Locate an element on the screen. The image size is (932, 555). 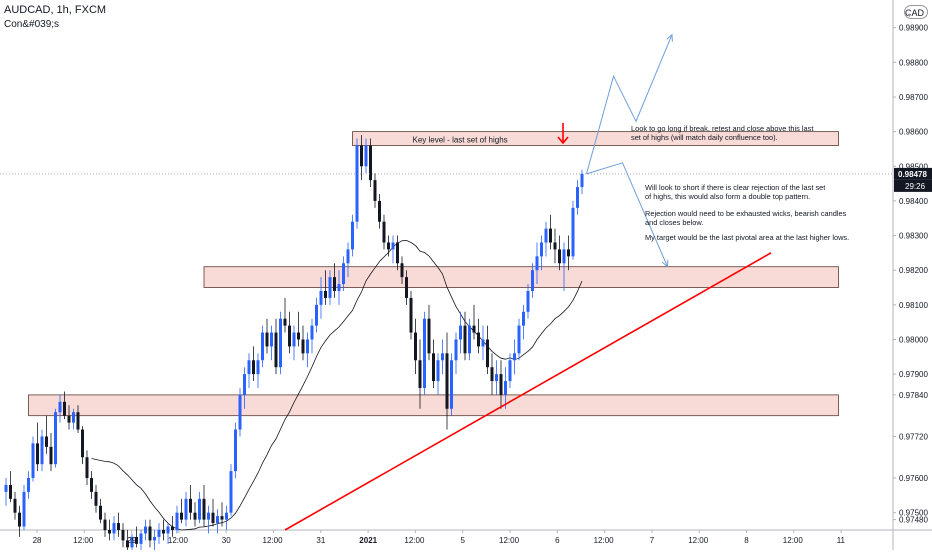
projection-short-path is located at coordinates (627, 214).